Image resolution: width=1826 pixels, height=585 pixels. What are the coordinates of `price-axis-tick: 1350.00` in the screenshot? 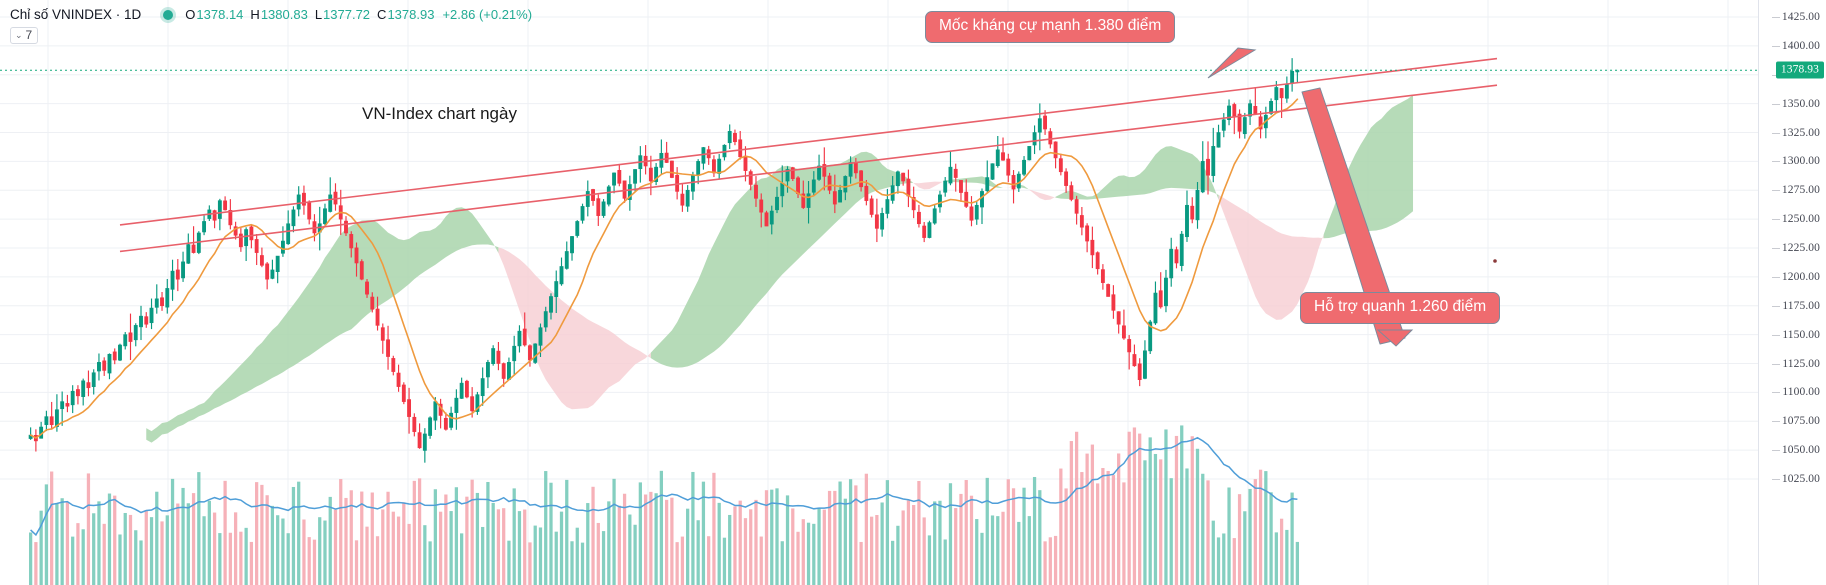 It's located at (1795, 104).